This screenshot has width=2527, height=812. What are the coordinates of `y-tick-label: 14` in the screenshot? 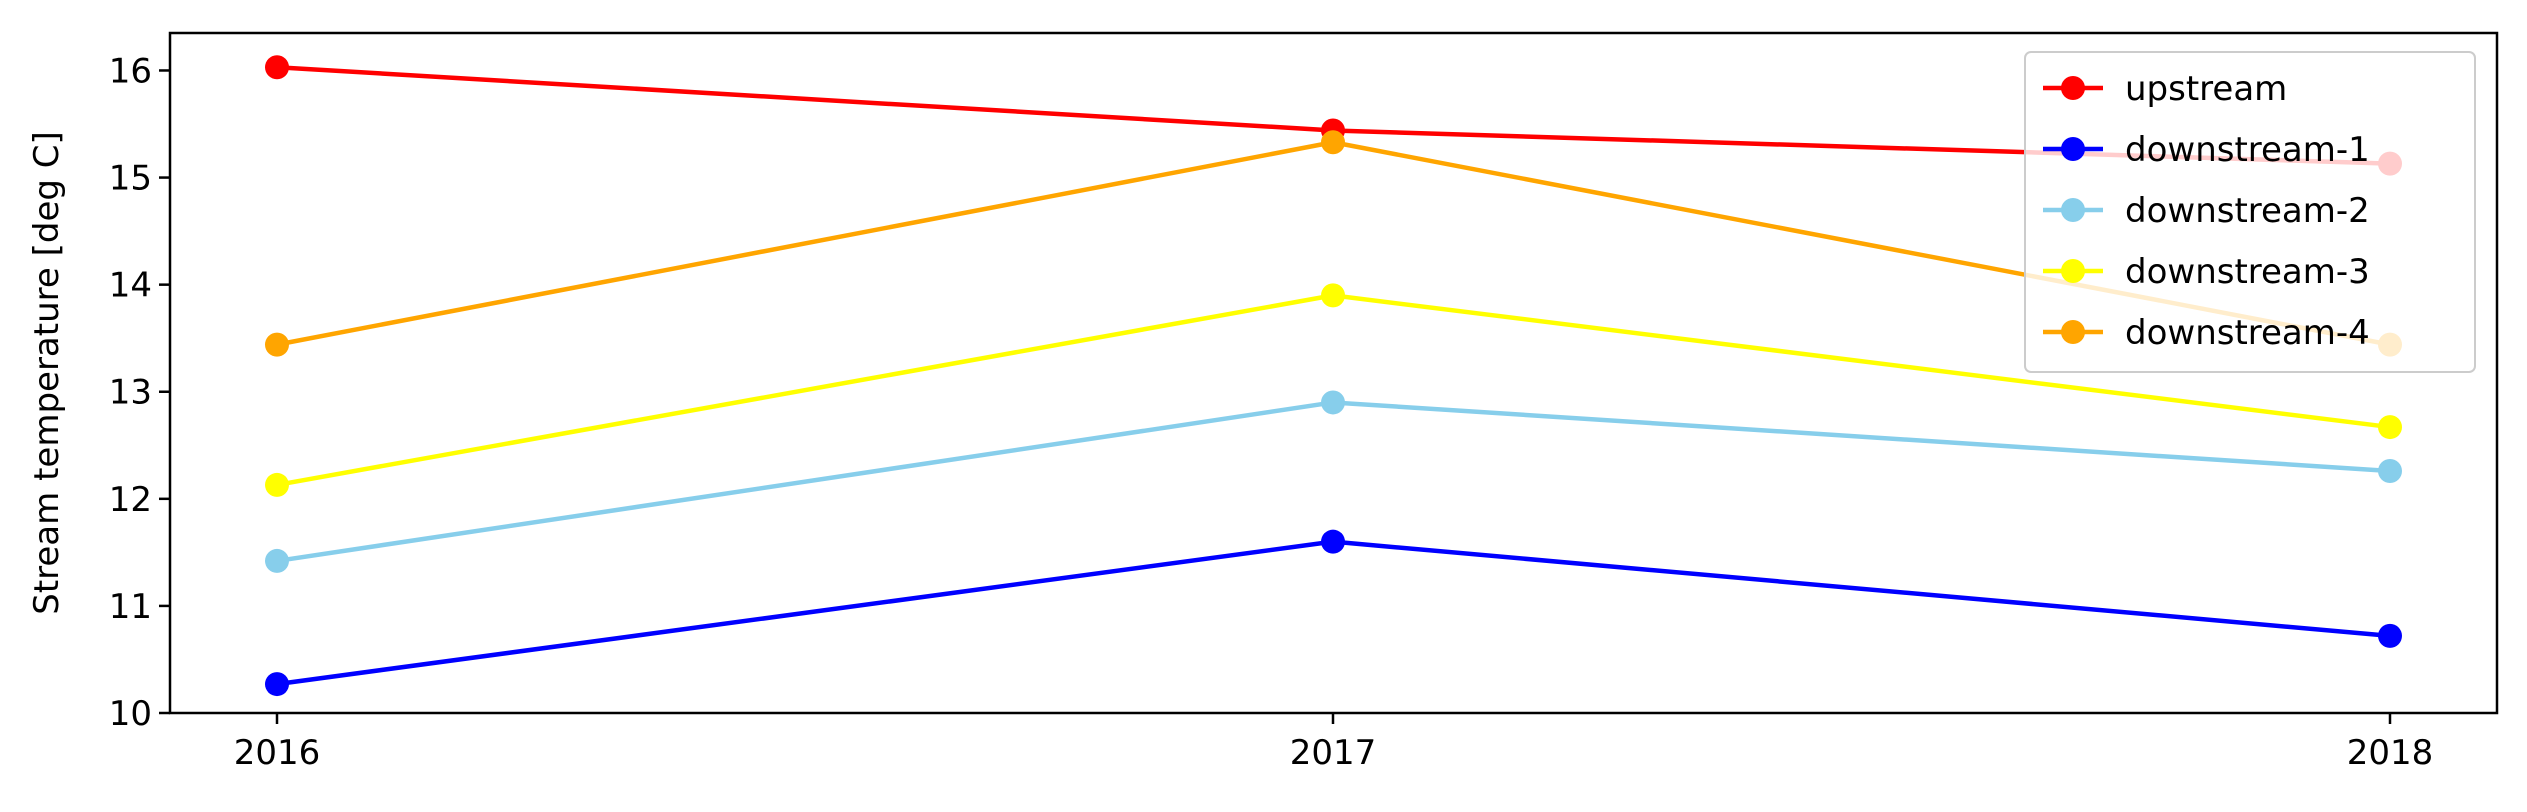 It's located at (130, 286).